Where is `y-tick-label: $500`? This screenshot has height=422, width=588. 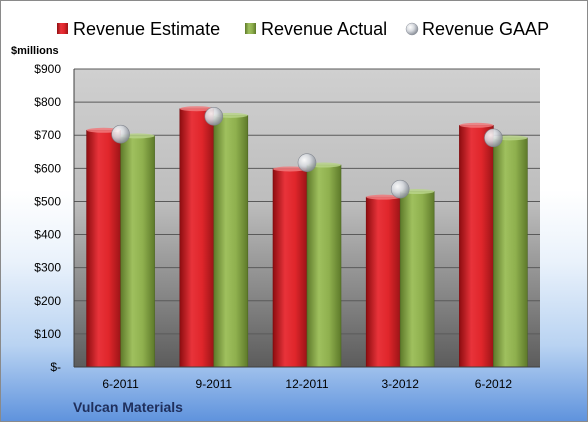 y-tick-label: $500 is located at coordinates (47, 201).